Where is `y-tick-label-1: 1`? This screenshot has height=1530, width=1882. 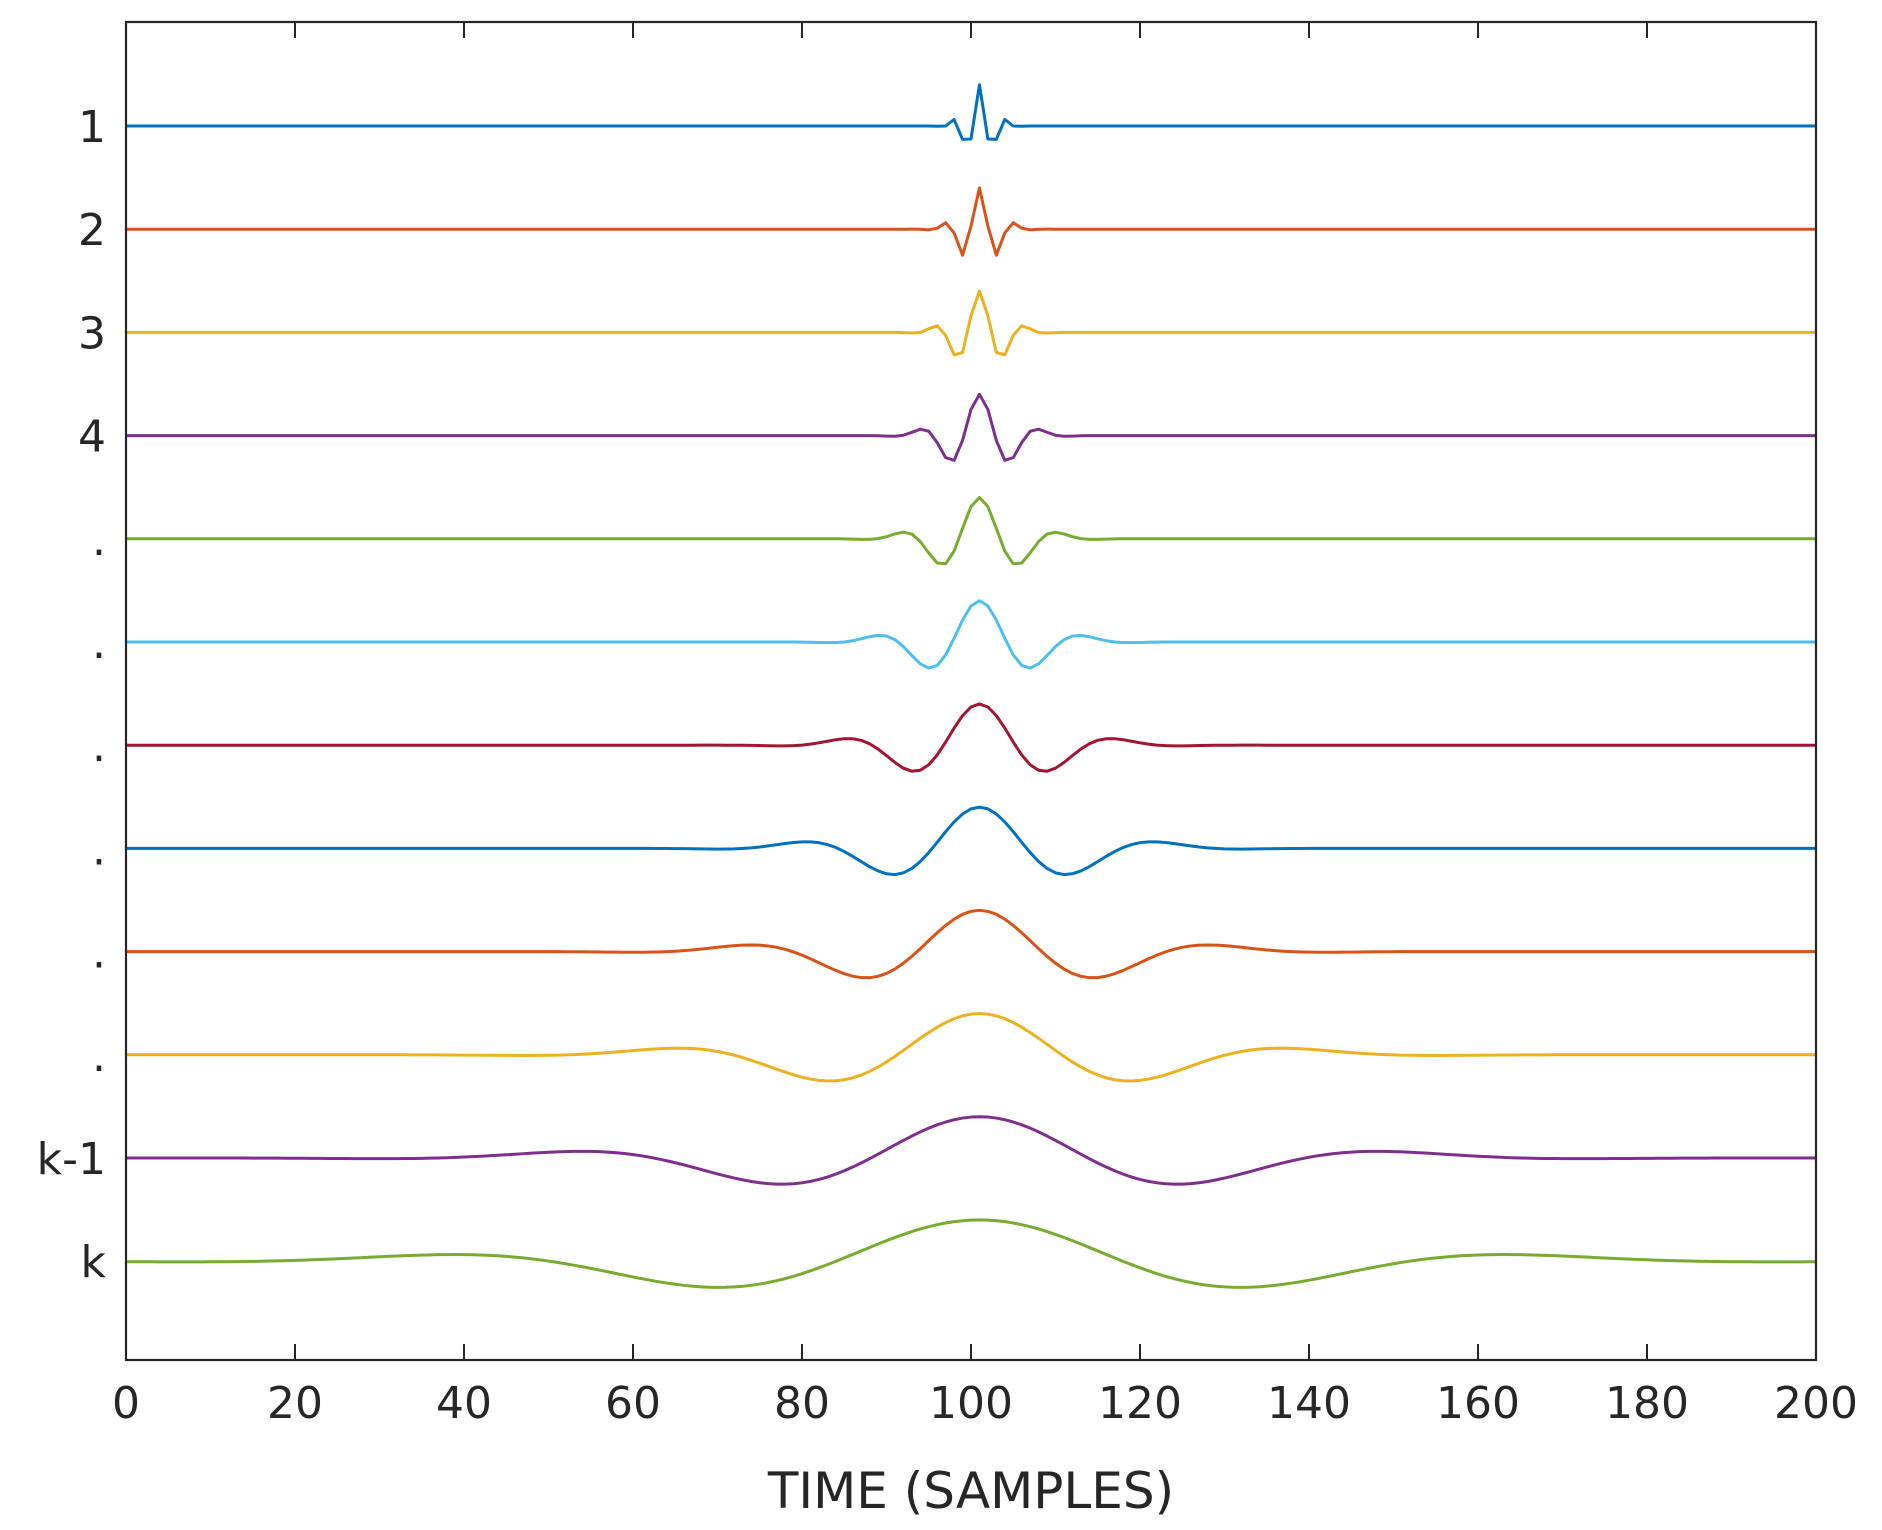
y-tick-label-1: 1 is located at coordinates (92, 127).